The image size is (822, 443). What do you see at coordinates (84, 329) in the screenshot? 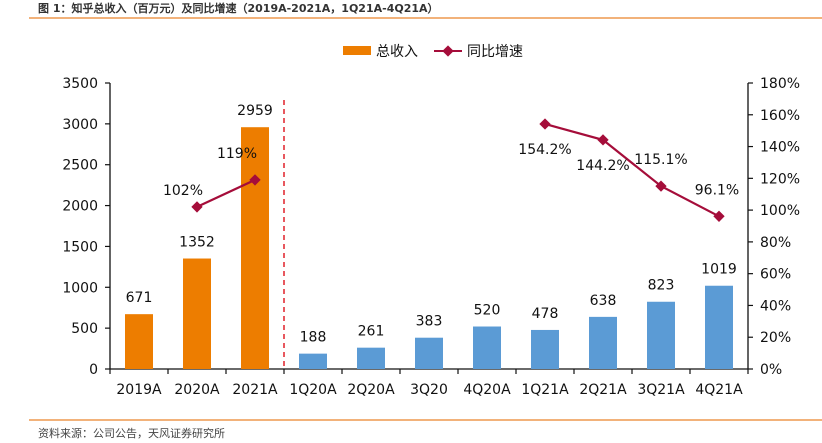
I see `left-axis-tick-label: 500` at bounding box center [84, 329].